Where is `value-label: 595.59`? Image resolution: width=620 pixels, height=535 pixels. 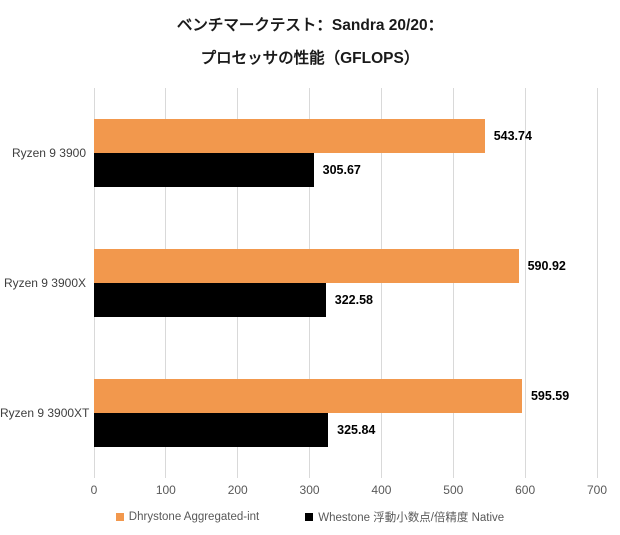 value-label: 595.59 is located at coordinates (550, 396).